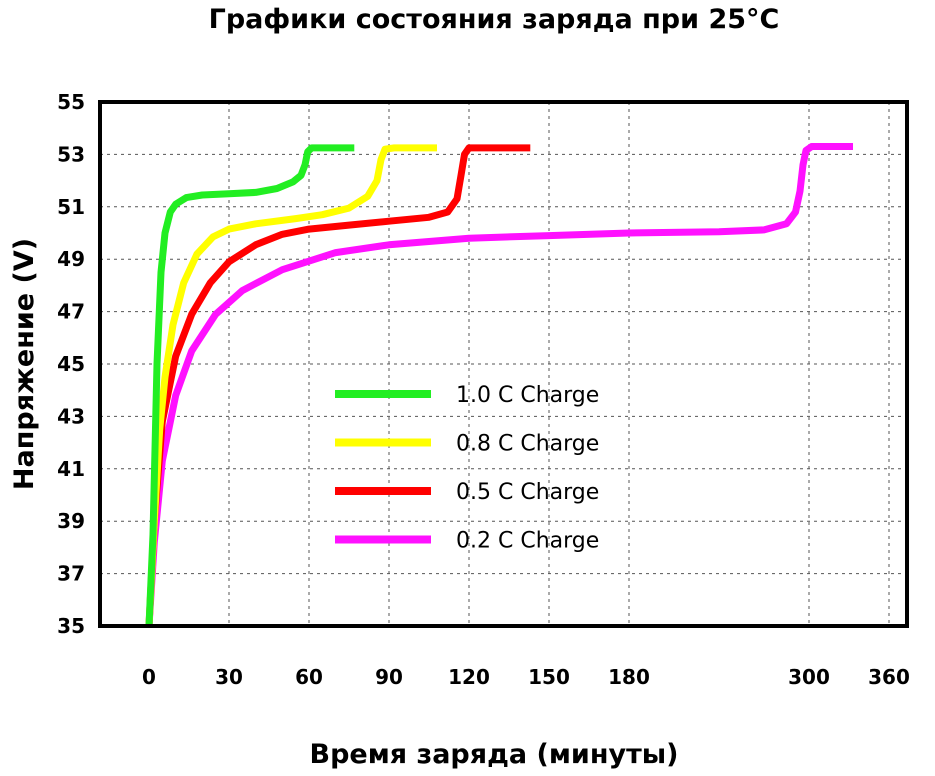 Image resolution: width=935 pixels, height=776 pixels. Describe the element at coordinates (527, 395) in the screenshot. I see `legend-label: 1.0 C Charge` at that location.